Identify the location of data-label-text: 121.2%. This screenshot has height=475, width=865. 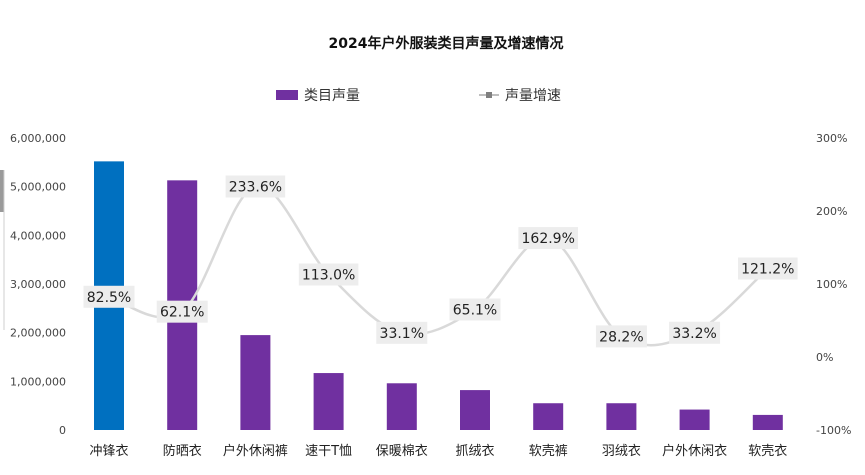
(767, 270).